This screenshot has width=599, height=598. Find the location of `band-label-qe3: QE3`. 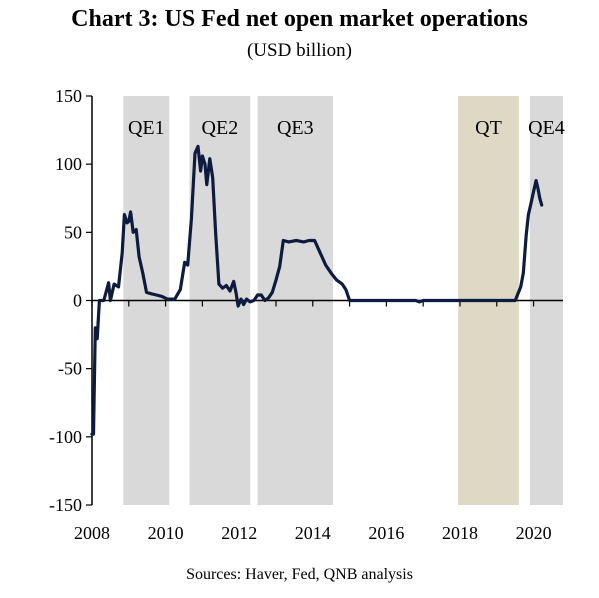

band-label-qe3: QE3 is located at coordinates (295, 128).